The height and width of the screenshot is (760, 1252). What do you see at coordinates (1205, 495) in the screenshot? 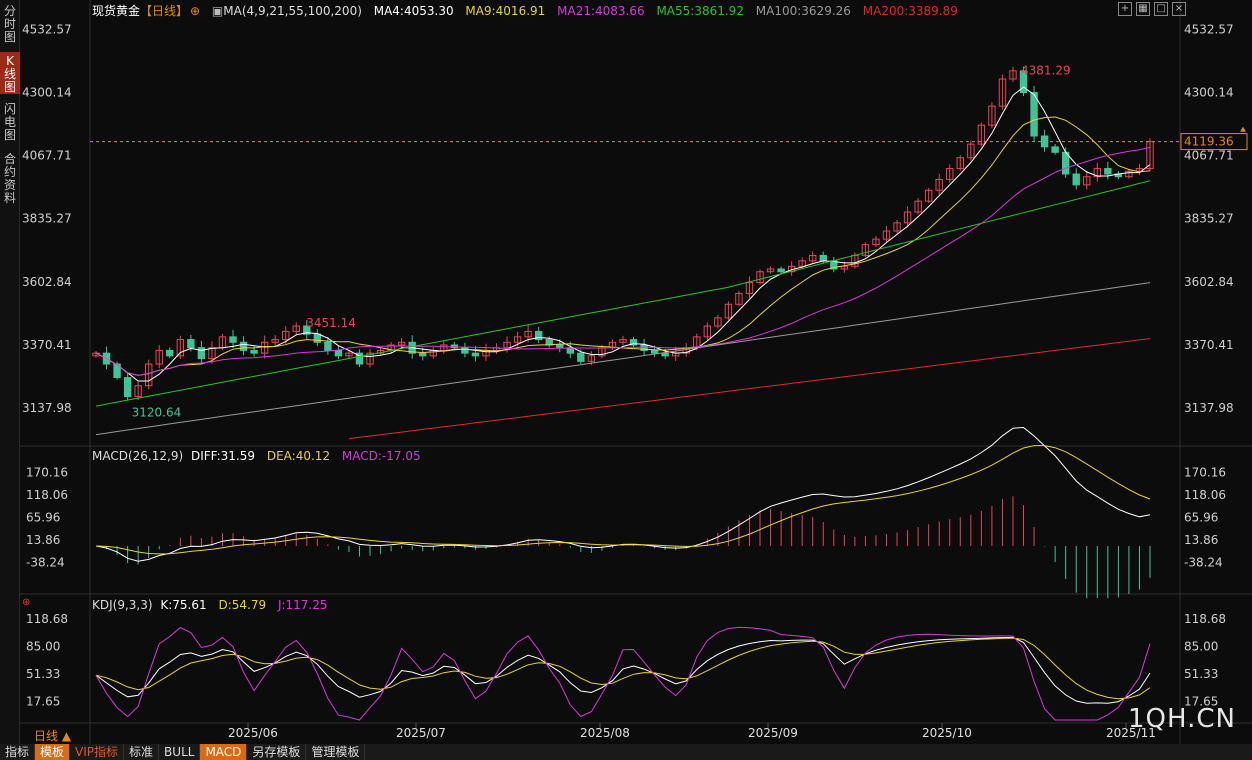
I see `macd-tick-right: 118.06` at bounding box center [1205, 495].